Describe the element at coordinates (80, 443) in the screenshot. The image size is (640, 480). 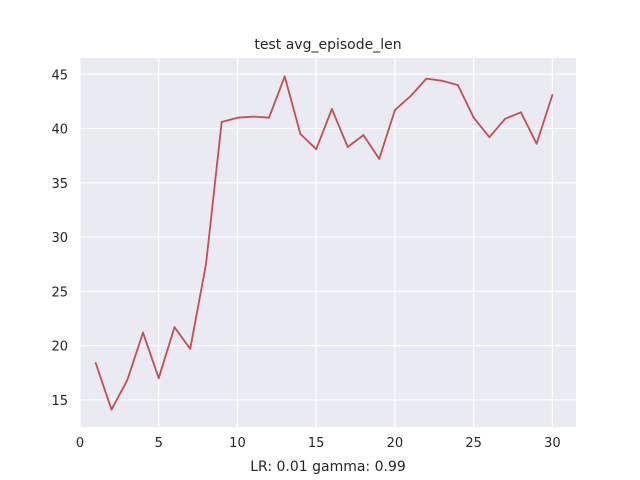
I see `x-tick-label: 0` at that location.